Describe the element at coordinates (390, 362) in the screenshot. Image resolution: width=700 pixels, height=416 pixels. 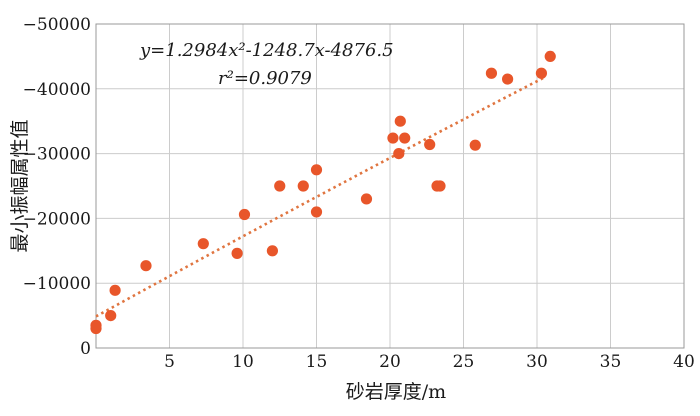
I see `x-tick-label: 20` at that location.